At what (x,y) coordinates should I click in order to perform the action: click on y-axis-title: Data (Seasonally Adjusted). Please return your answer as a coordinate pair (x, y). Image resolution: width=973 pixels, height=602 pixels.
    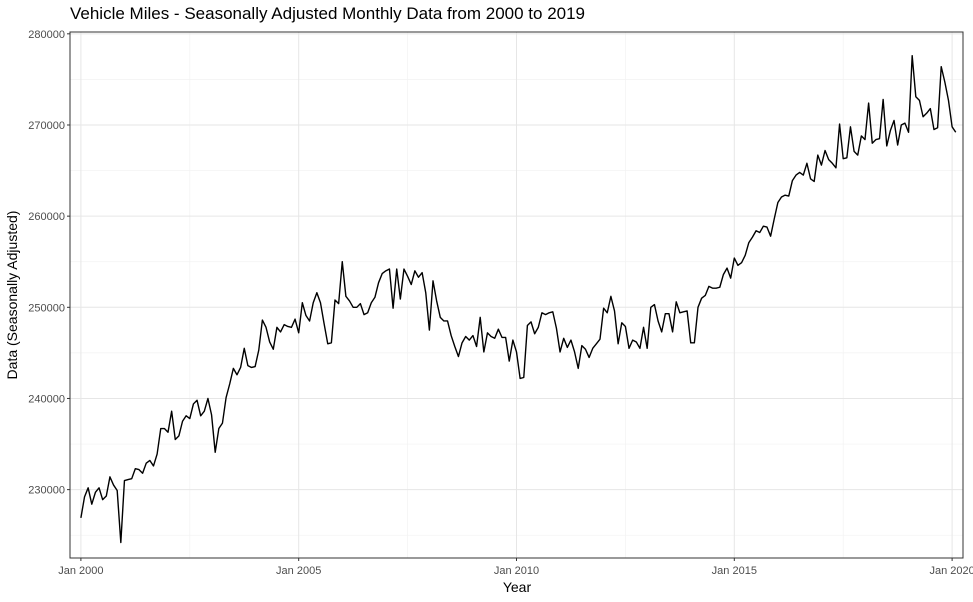
    Looking at the image, I should click on (12, 295).